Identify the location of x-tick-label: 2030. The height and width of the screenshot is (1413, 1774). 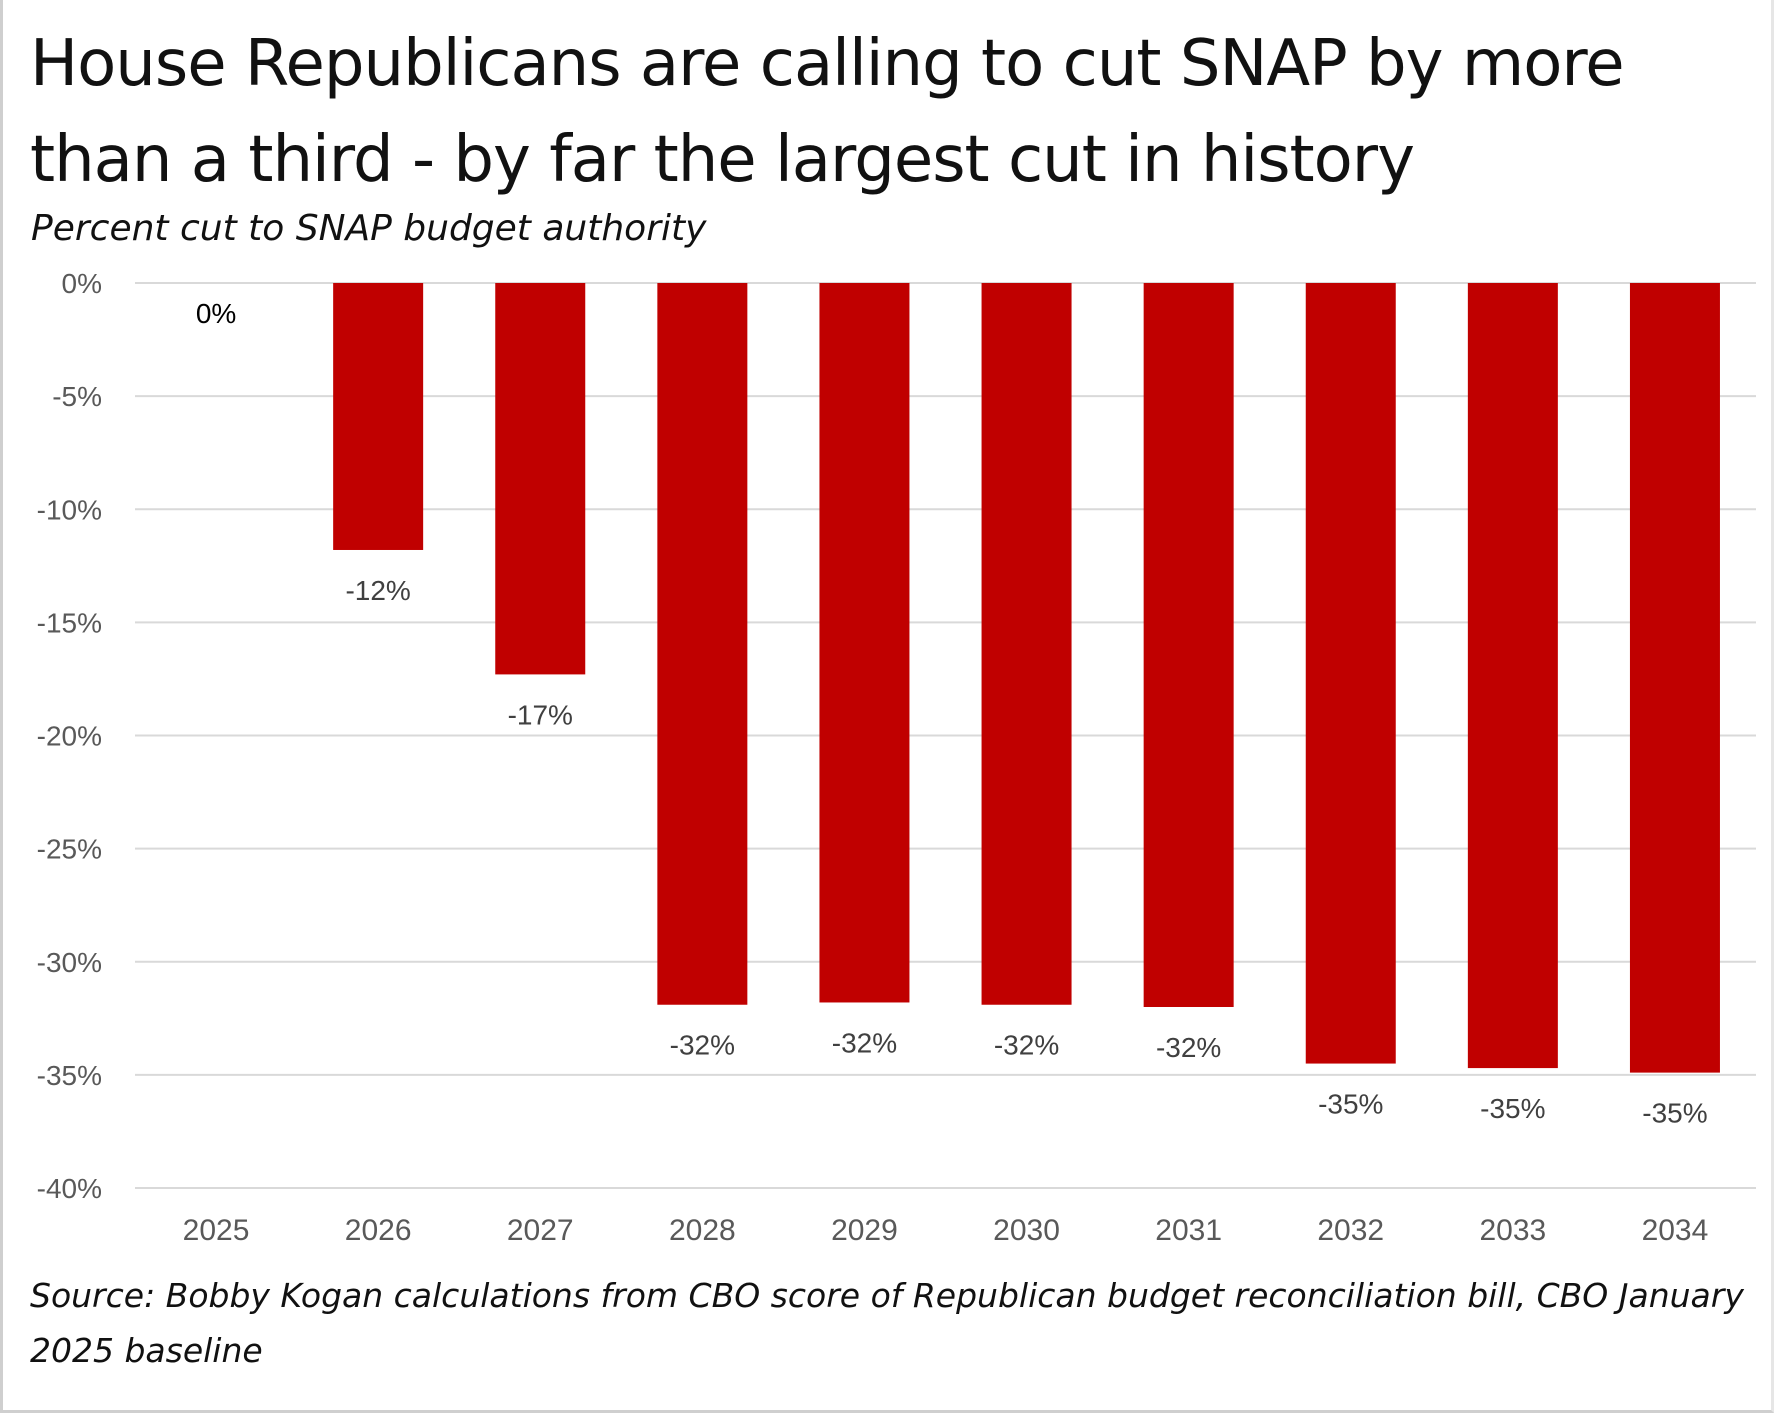
(1026, 1230).